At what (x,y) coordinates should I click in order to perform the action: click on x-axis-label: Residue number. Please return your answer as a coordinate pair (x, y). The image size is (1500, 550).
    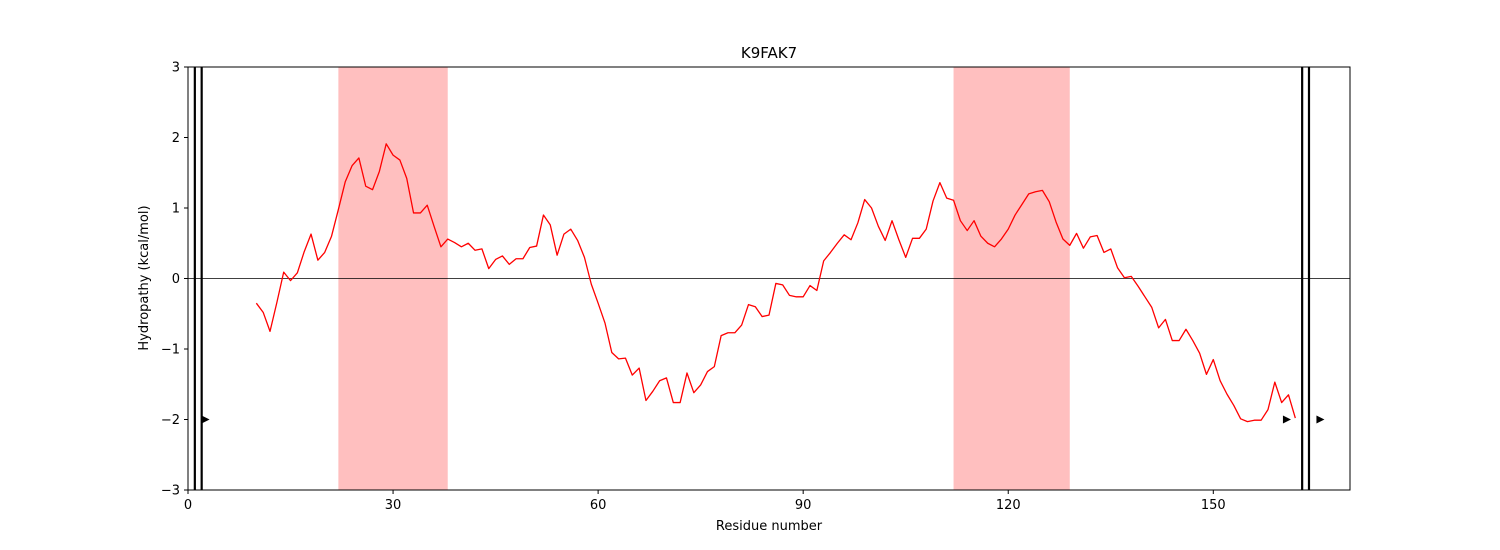
    Looking at the image, I should click on (769, 526).